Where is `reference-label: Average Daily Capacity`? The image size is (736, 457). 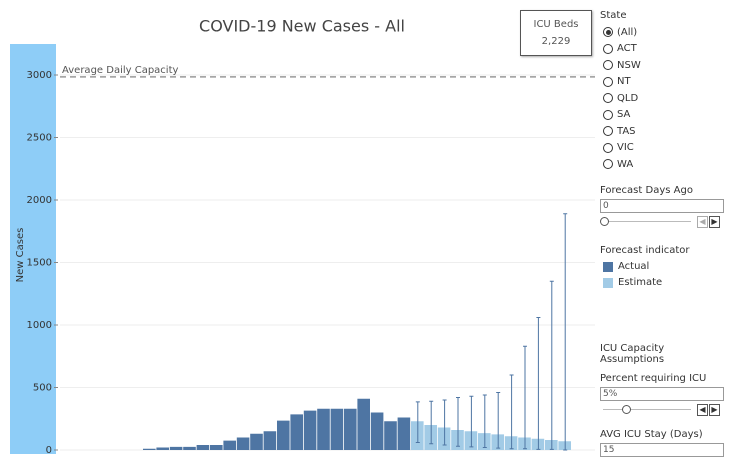 reference-label: Average Daily Capacity is located at coordinates (120, 70).